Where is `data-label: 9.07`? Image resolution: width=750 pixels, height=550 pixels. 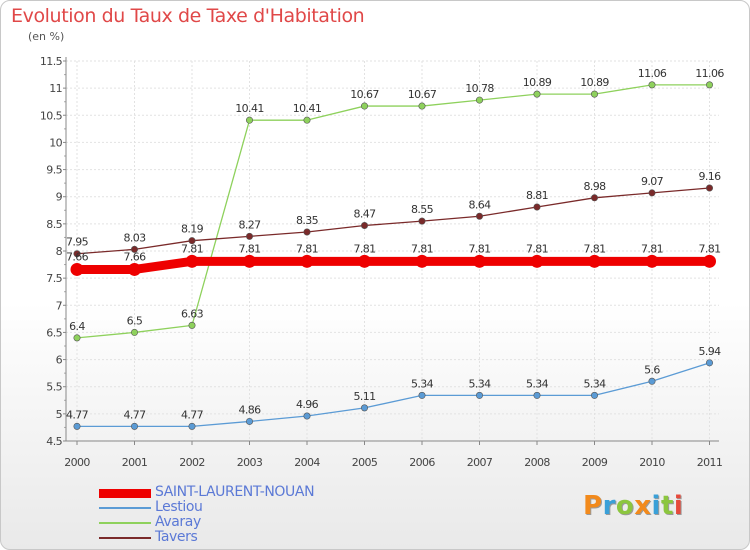
data-label: 9.07 is located at coordinates (652, 181).